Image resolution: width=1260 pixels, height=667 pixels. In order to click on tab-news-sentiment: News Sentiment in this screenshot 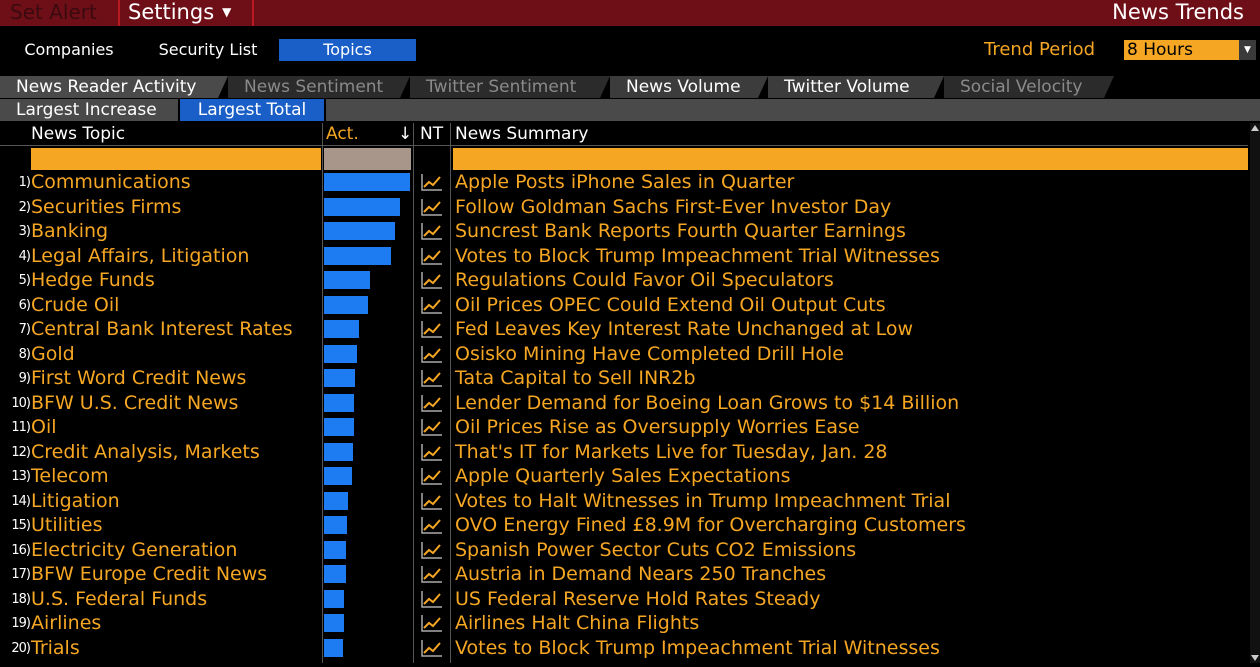, I will do `click(319, 87)`.